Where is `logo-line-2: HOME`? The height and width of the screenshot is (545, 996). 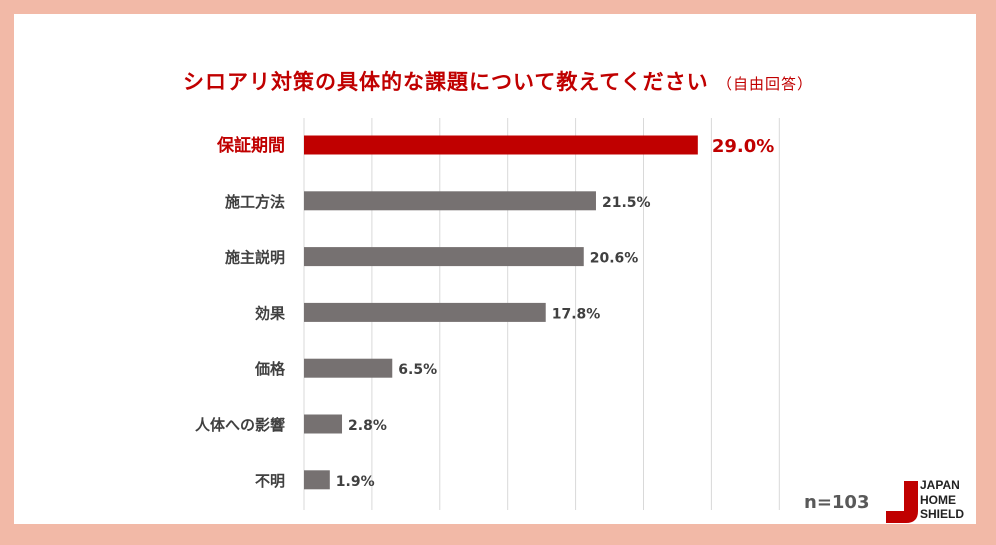
logo-line-2: HOME is located at coordinates (938, 499).